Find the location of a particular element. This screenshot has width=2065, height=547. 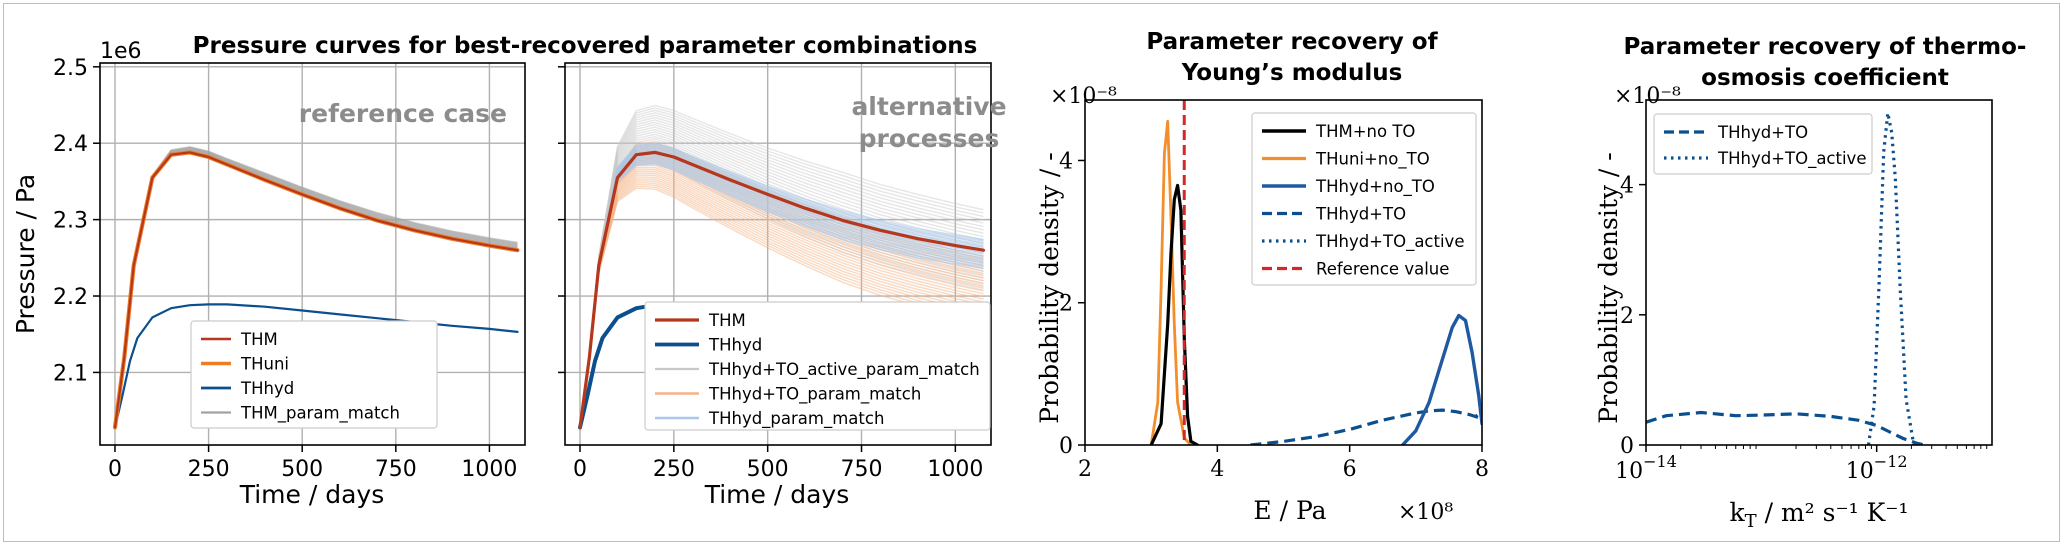

series-thm-no-to is located at coordinates (1174, 314).